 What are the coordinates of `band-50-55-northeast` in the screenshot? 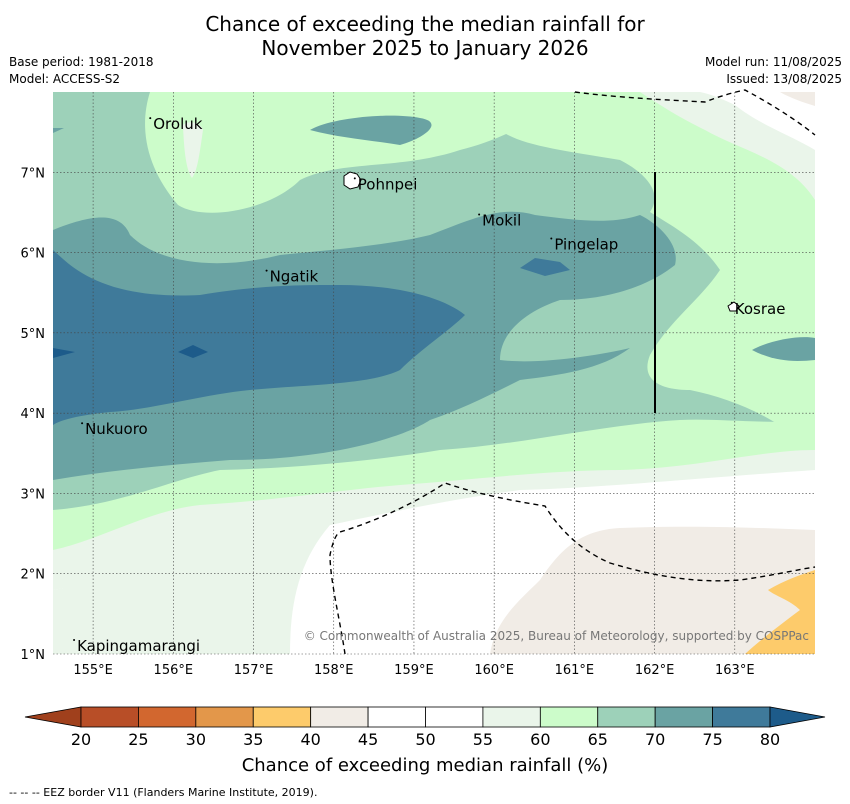 It's located at (757, 121).